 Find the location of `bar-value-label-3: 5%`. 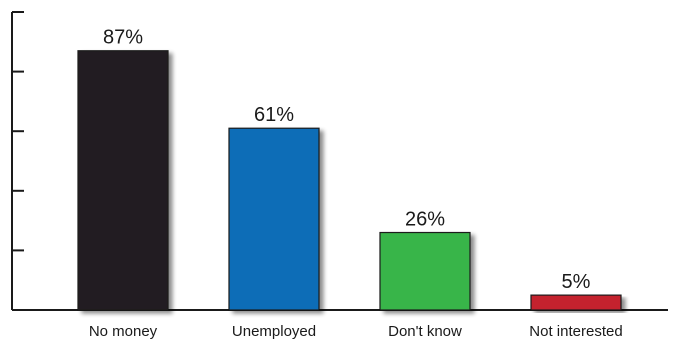

bar-value-label-3: 5% is located at coordinates (576, 282).